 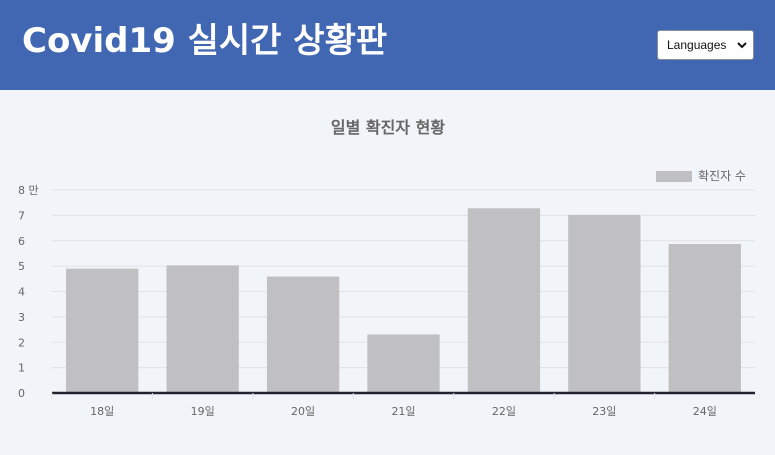 What do you see at coordinates (21, 215) in the screenshot?
I see `y-tick-label: 7` at bounding box center [21, 215].